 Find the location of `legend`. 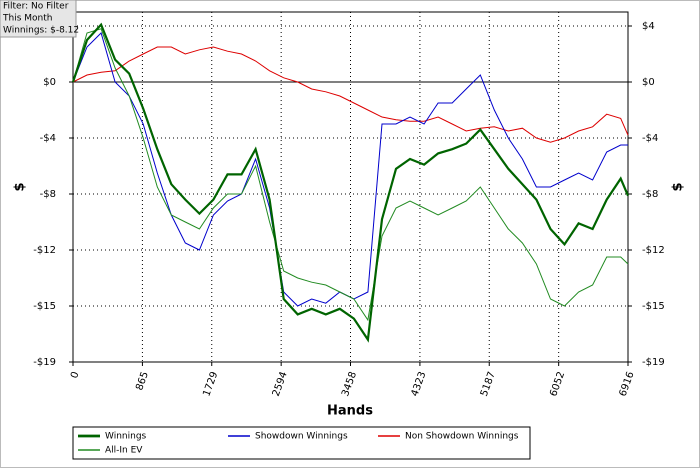

legend is located at coordinates (301, 443).